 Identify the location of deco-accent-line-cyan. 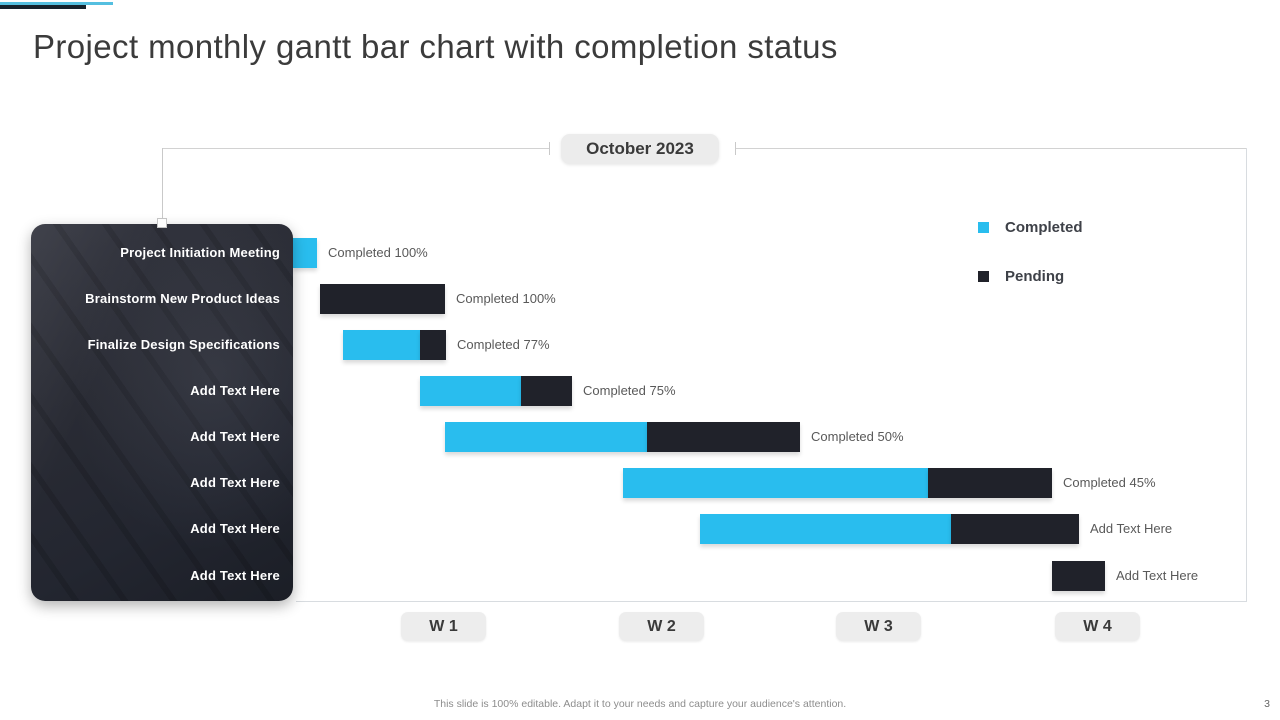
(56, 3).